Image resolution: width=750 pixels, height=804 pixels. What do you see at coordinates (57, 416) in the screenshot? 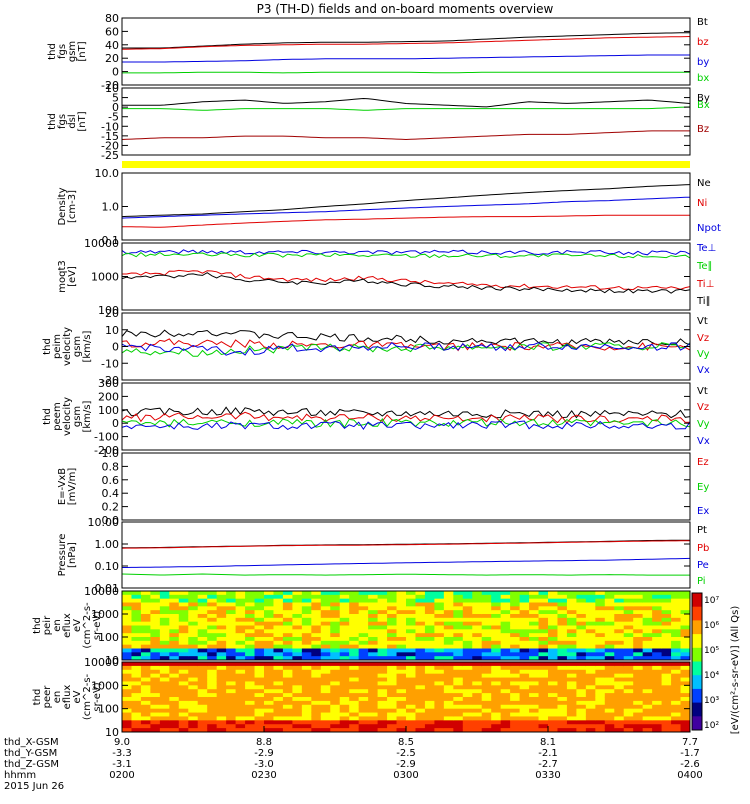
I see `y-axis-label: peem` at bounding box center [57, 416].